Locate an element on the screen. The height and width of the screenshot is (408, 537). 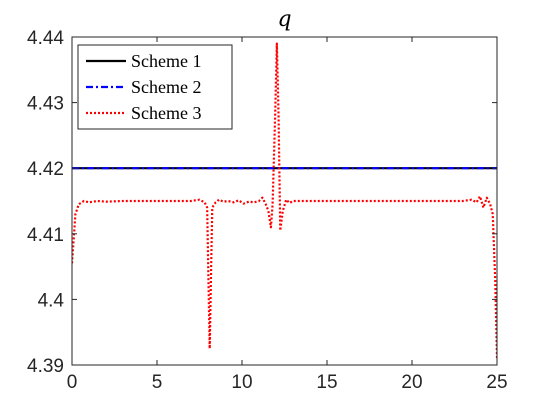
x-tick-label: 15 is located at coordinates (326, 382).